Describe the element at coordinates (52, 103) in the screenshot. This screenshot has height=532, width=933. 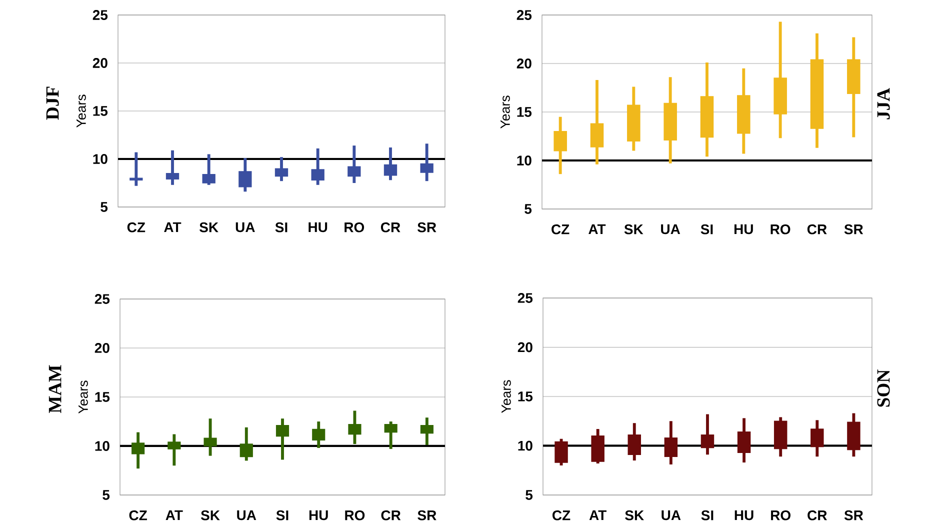
I see `text: DJF` at that location.